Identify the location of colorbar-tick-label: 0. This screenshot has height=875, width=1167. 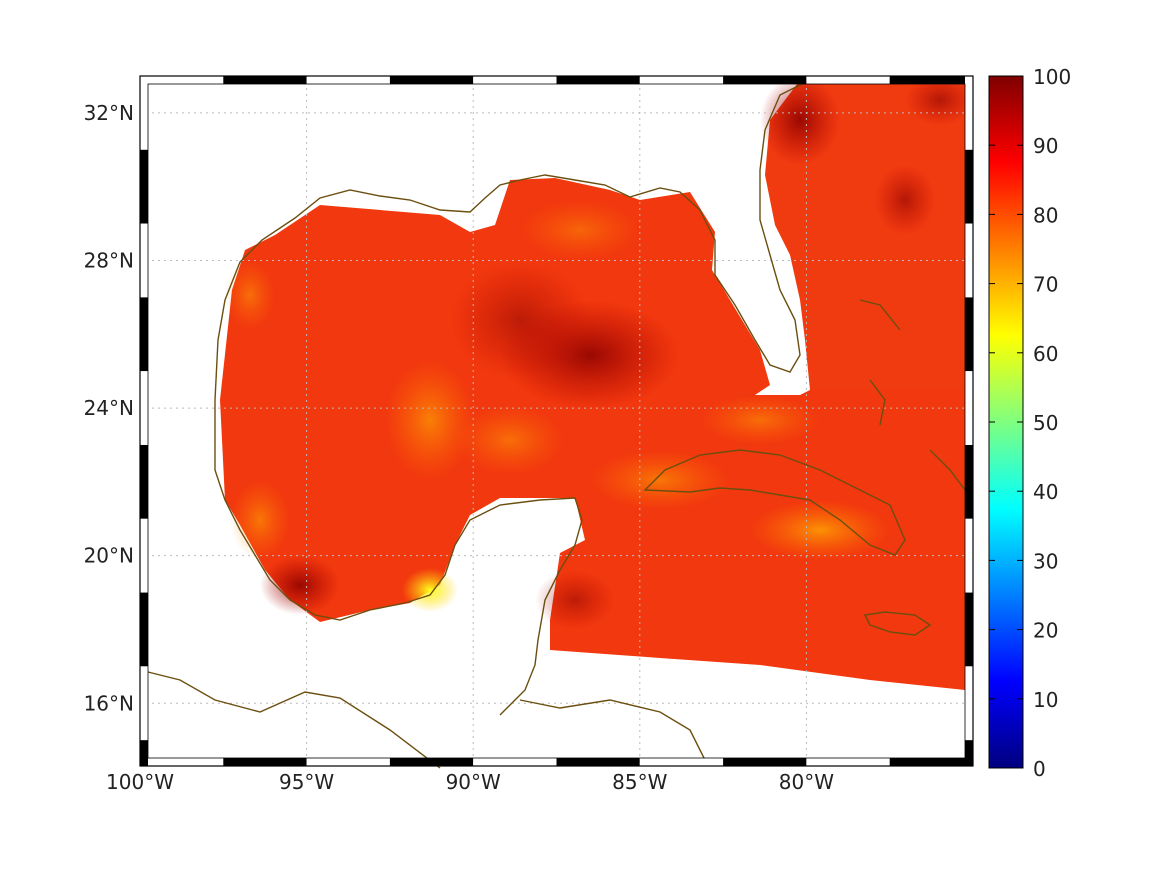
(1039, 769).